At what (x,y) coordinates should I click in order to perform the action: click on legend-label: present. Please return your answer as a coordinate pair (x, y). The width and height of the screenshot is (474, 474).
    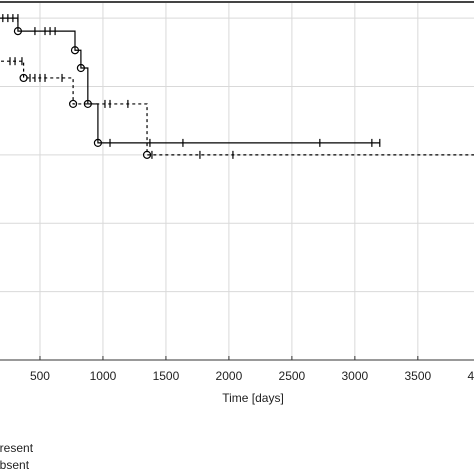
    Looking at the image, I should click on (17, 448).